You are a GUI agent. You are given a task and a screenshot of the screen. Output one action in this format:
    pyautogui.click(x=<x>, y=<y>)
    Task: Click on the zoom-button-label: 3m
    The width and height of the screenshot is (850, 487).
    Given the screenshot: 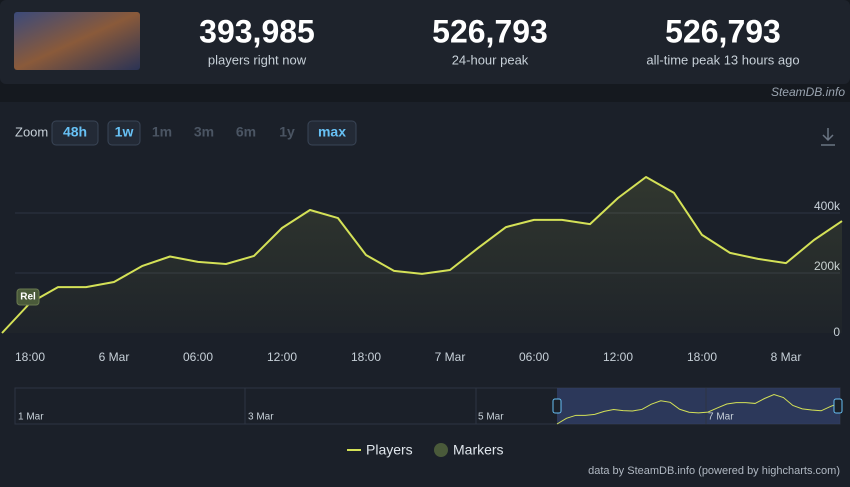 What is the action you would take?
    pyautogui.click(x=204, y=132)
    